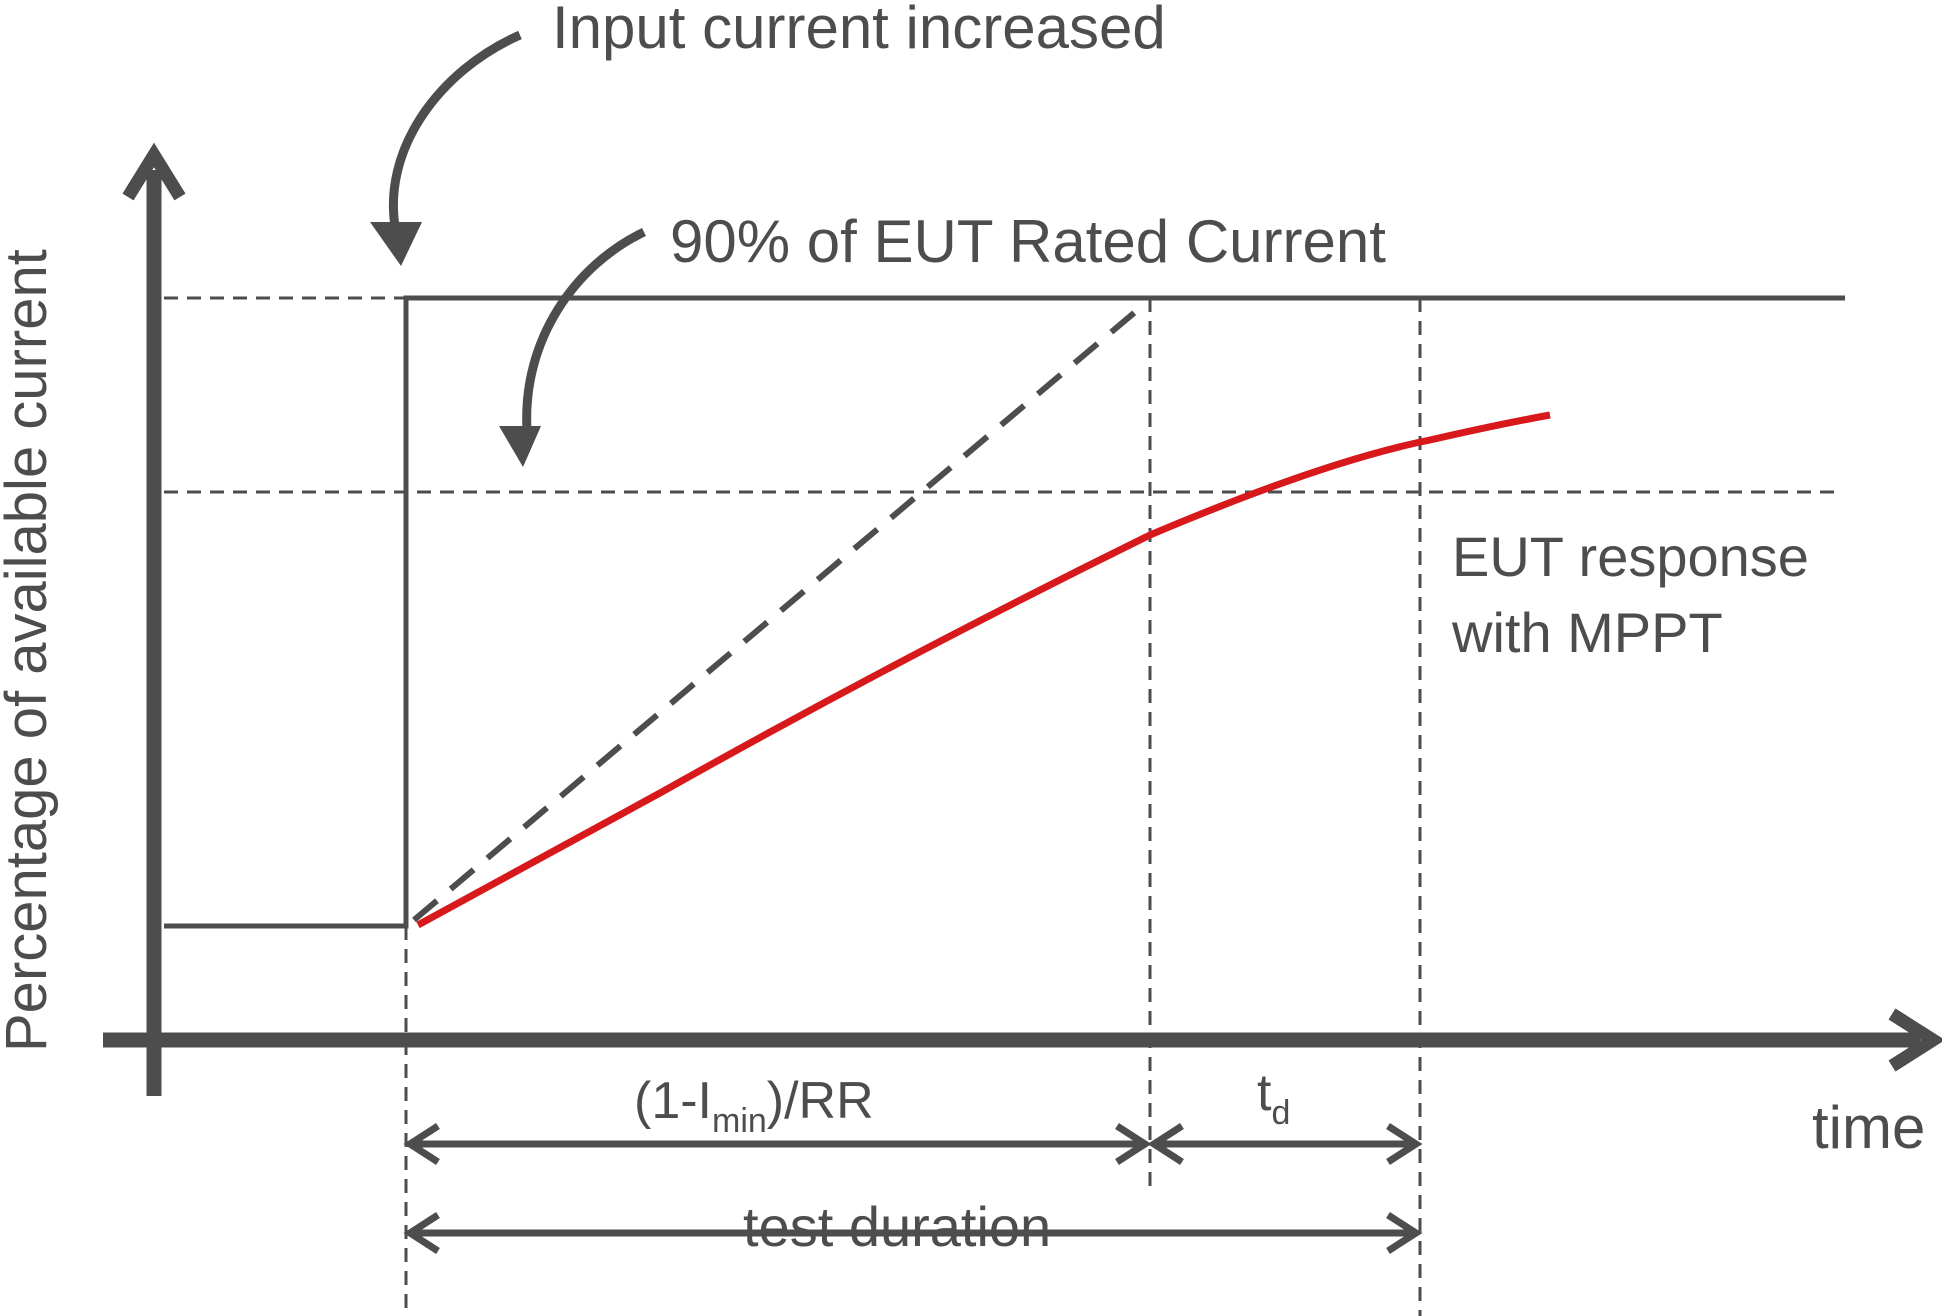  I want to click on input-current-increased-label: Input current increased, so click(859, 30).